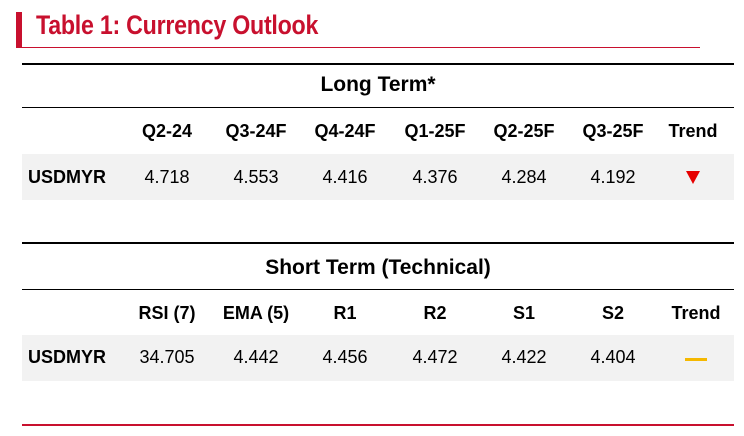  I want to click on long-term-value: 4.416, so click(345, 177).